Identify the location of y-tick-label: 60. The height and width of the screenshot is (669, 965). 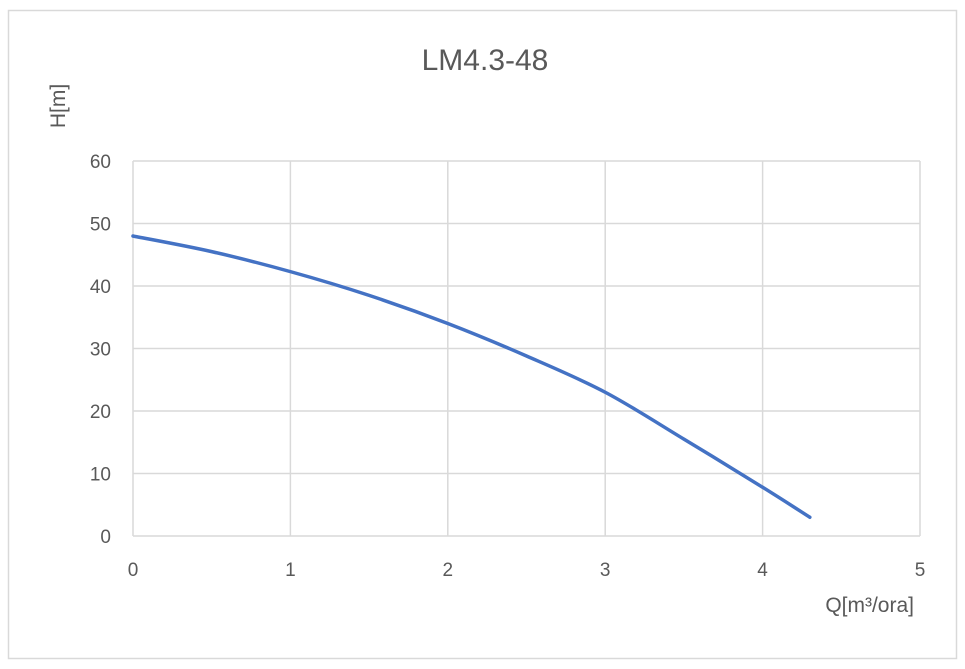
(100, 162).